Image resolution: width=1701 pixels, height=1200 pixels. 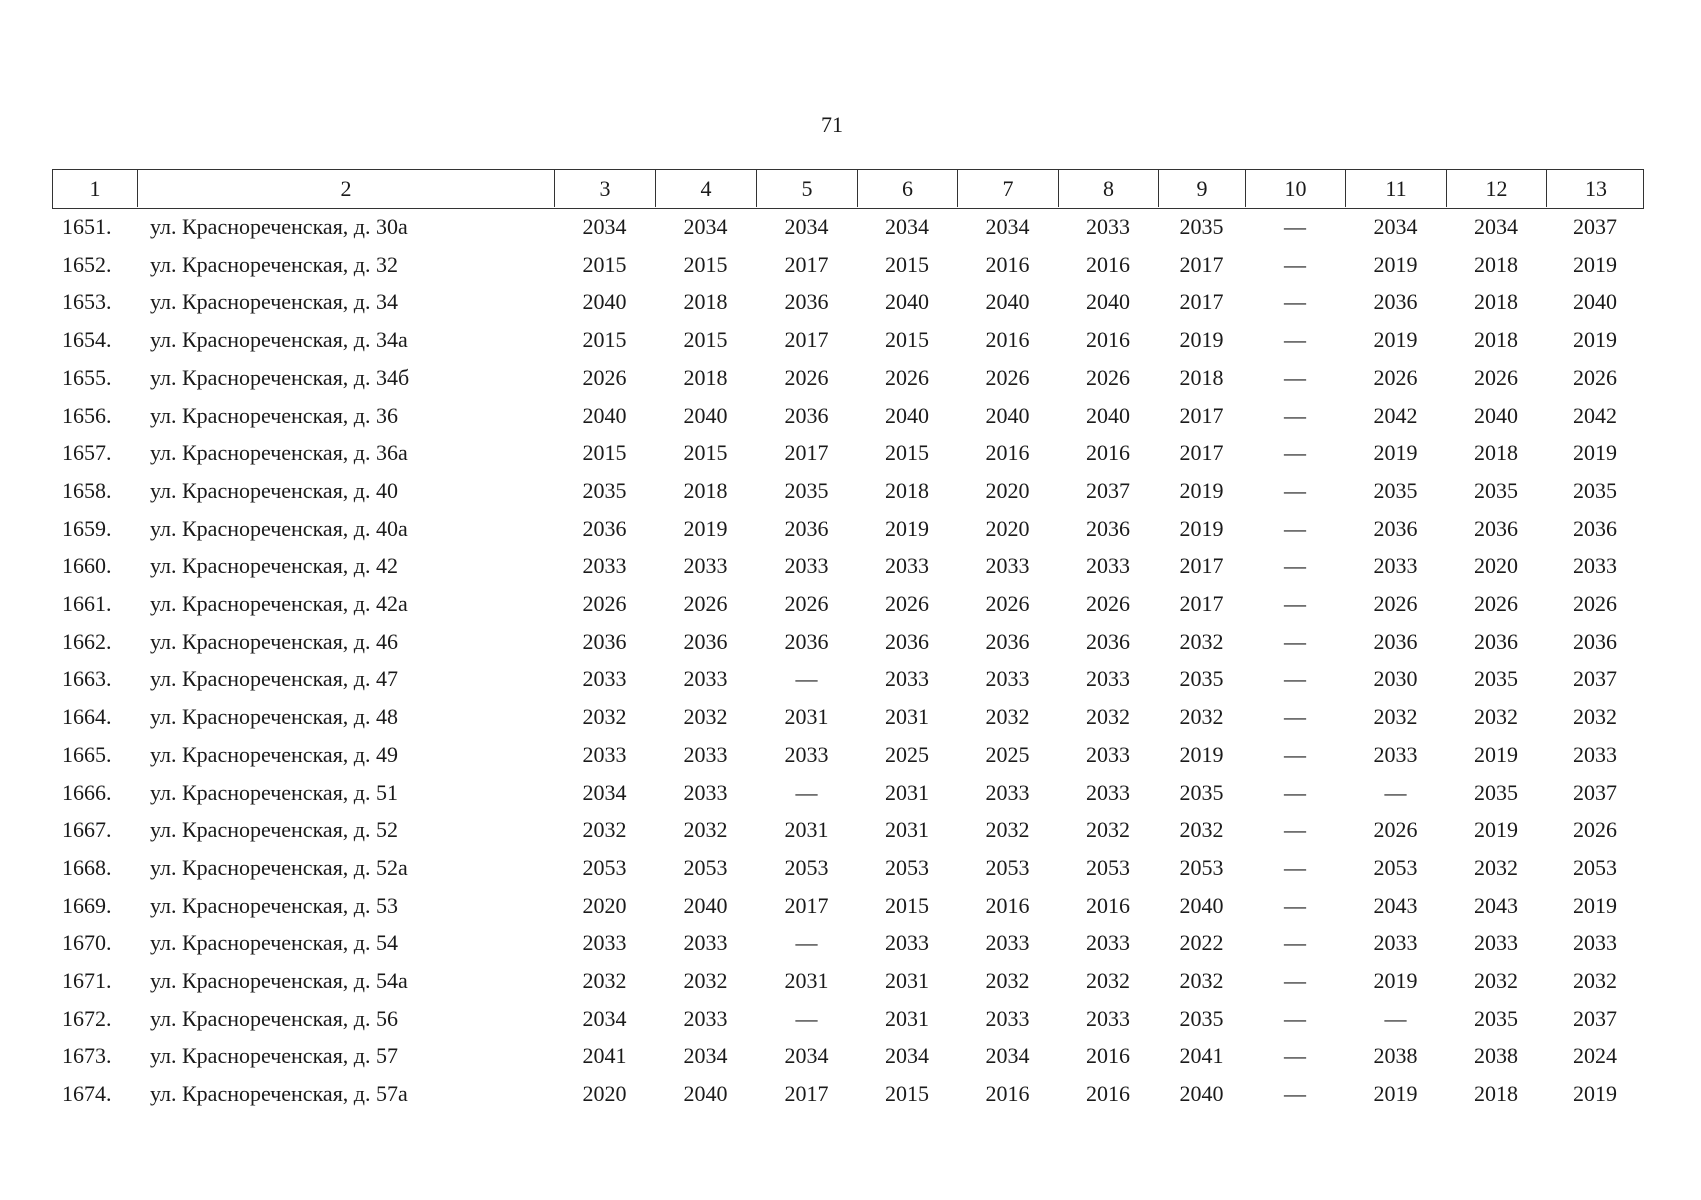 I want to click on row-number: 1662., so click(x=87, y=641).